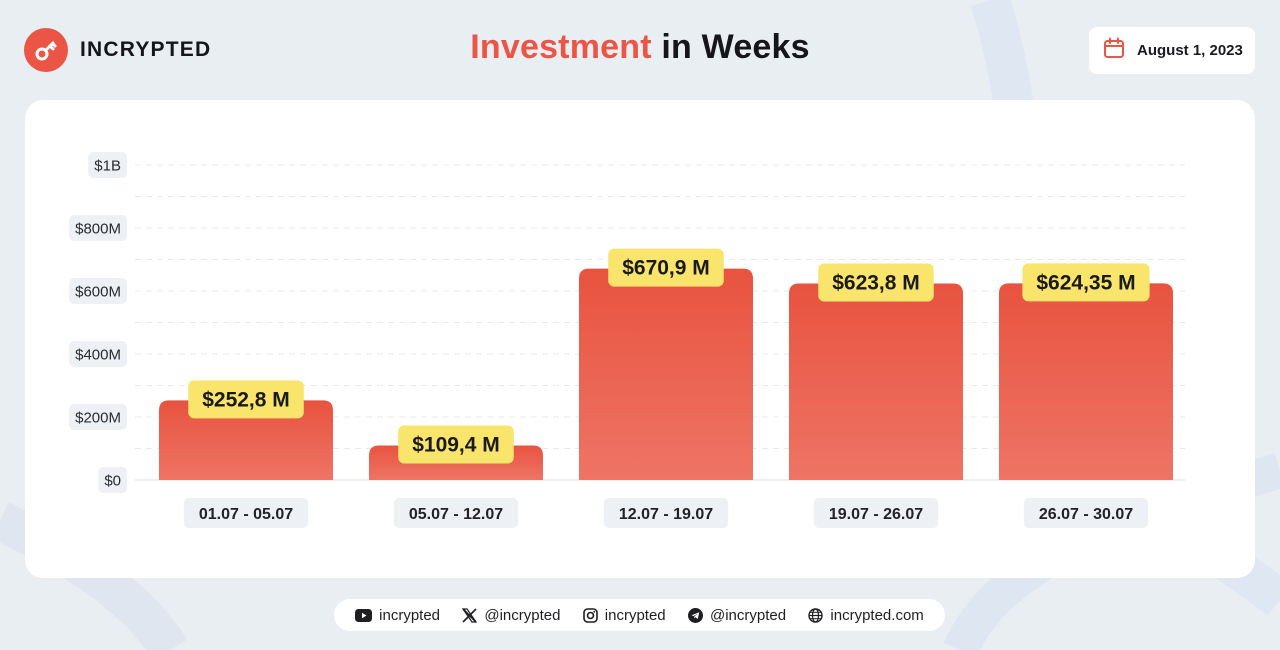 Image resolution: width=1280 pixels, height=650 pixels. What do you see at coordinates (410, 615) in the screenshot?
I see `footer-youtube-text: incrypted` at bounding box center [410, 615].